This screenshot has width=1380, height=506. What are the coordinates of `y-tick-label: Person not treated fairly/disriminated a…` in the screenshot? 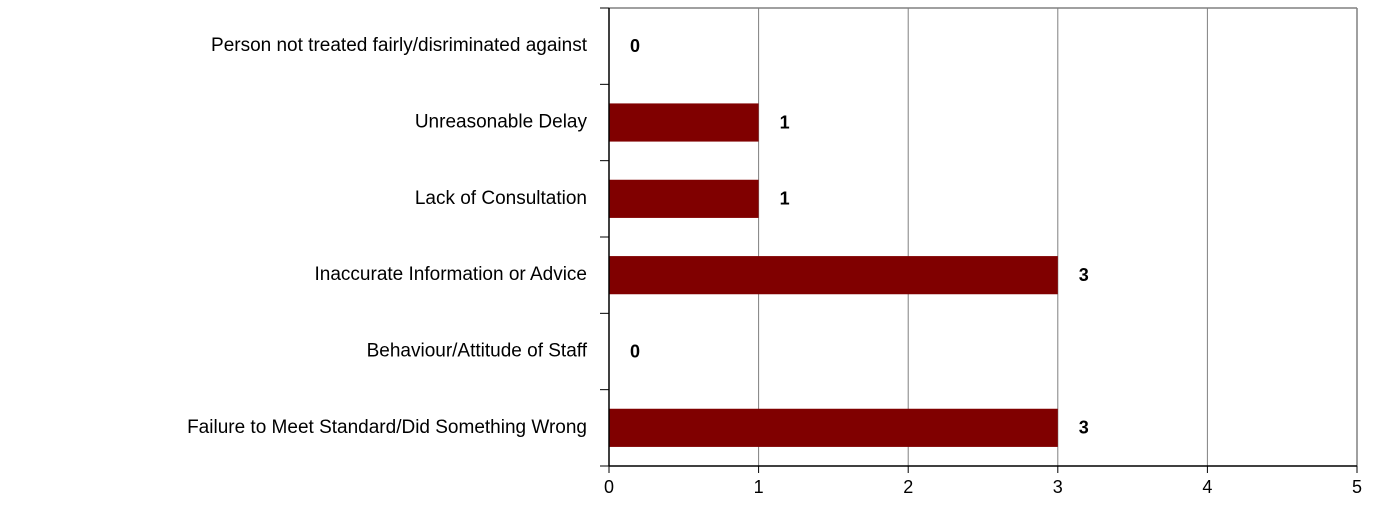 It's located at (399, 45).